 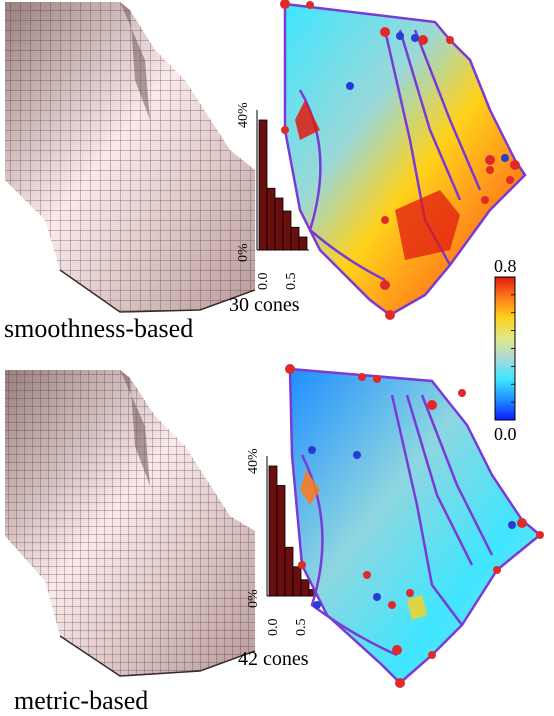 I want to click on histogram-metric, so click(x=292, y=526).